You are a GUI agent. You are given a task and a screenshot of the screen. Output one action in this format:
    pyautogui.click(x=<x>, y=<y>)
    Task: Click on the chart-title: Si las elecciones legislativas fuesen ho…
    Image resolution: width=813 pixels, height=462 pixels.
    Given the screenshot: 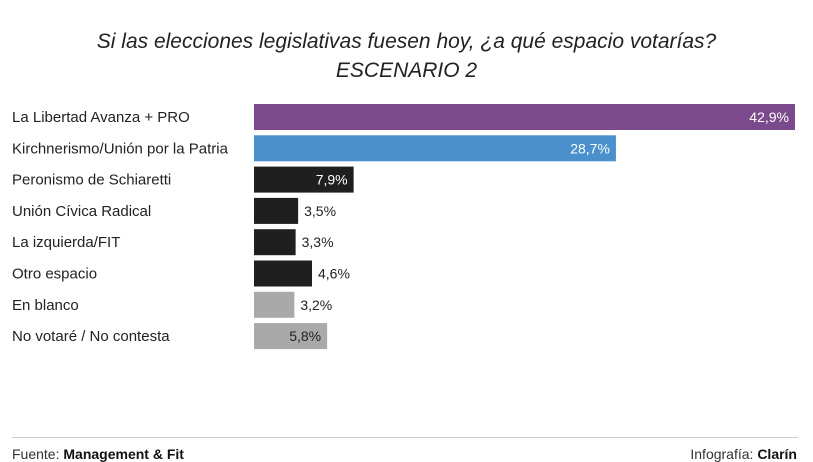 What is the action you would take?
    pyautogui.click(x=406, y=41)
    